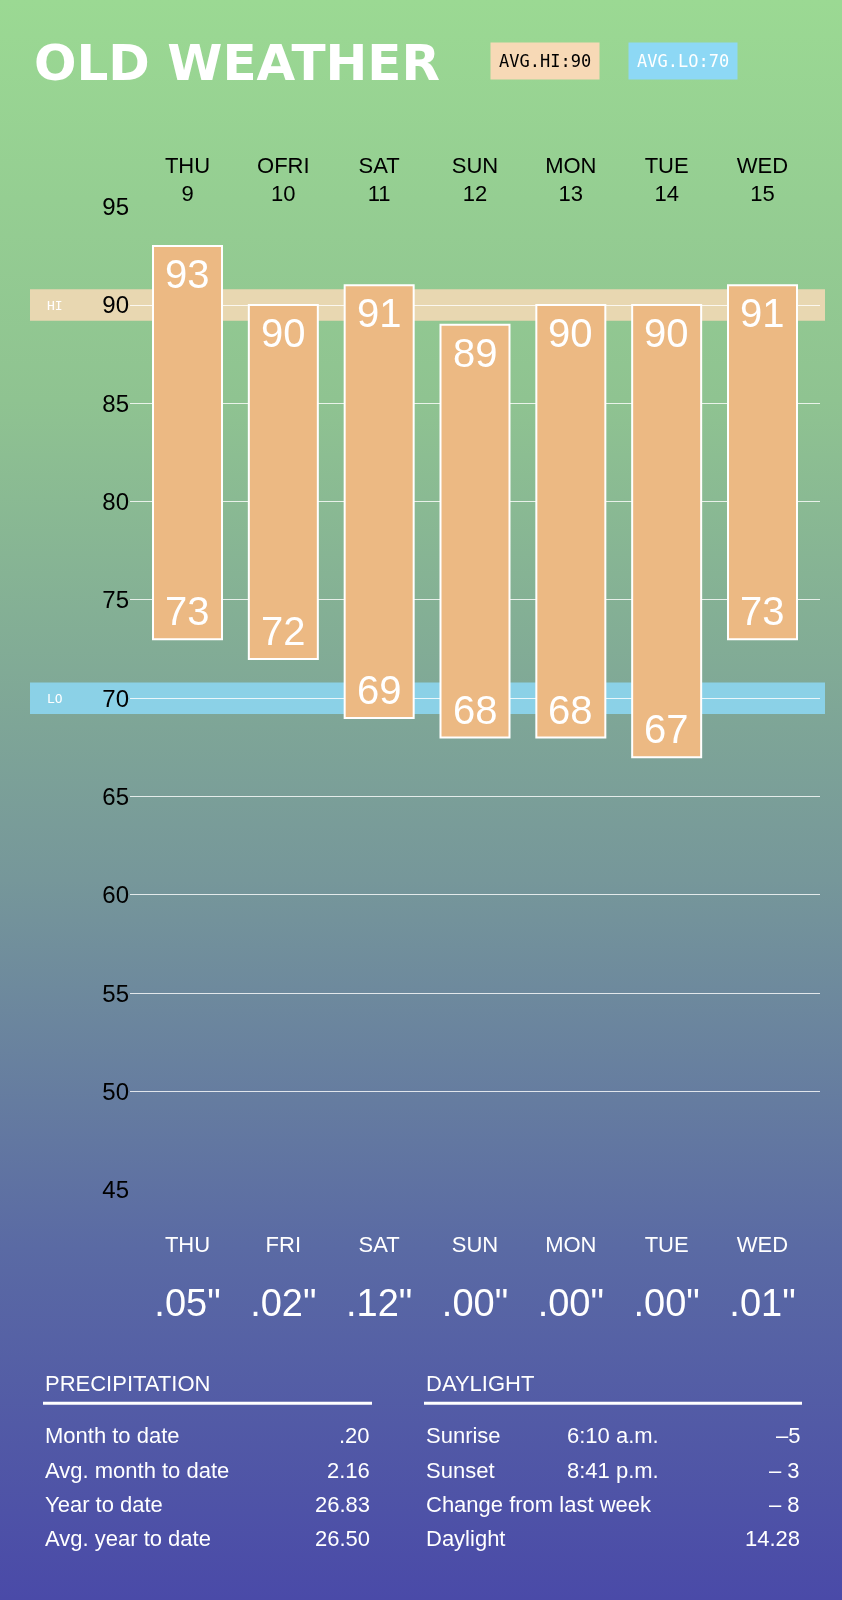  Describe the element at coordinates (460, 1470) in the screenshot. I see `category-label: Sunset` at that location.